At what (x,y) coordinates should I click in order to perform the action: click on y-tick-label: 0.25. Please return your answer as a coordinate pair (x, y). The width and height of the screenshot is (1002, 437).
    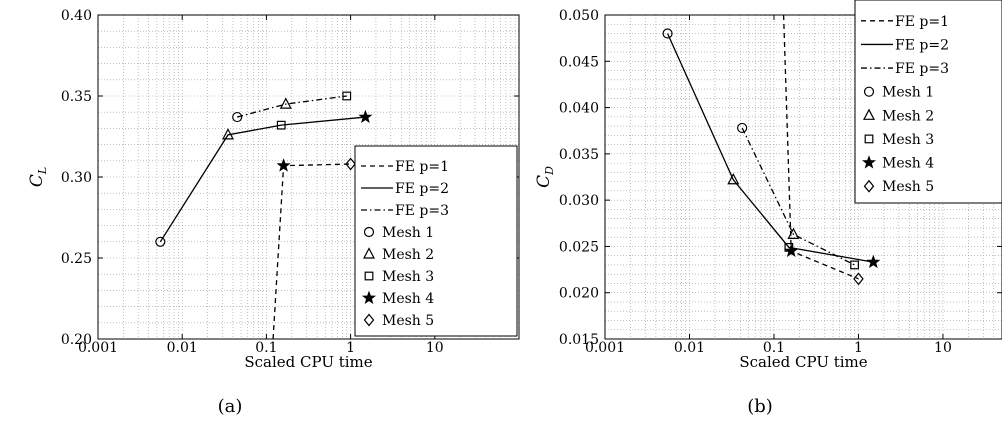
    Looking at the image, I should click on (76, 259).